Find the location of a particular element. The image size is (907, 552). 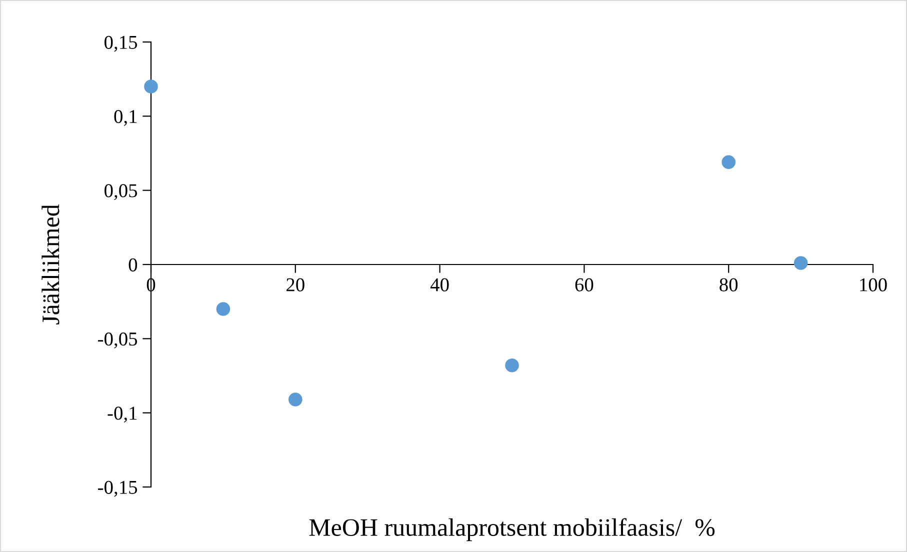

y-tick-label: -0,1 is located at coordinates (122, 414).